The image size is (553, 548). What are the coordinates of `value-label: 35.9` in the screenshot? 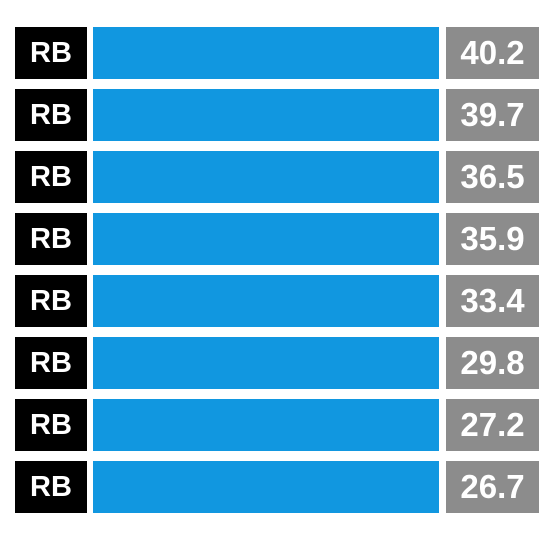 It's located at (492, 239).